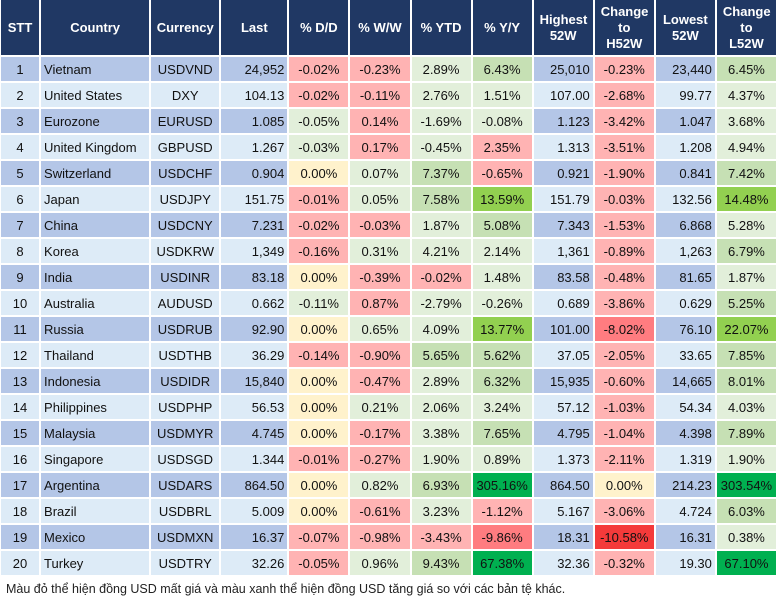 This screenshot has height=602, width=777. Describe the element at coordinates (746, 330) in the screenshot. I see `cell-chl: 22.07%` at that location.